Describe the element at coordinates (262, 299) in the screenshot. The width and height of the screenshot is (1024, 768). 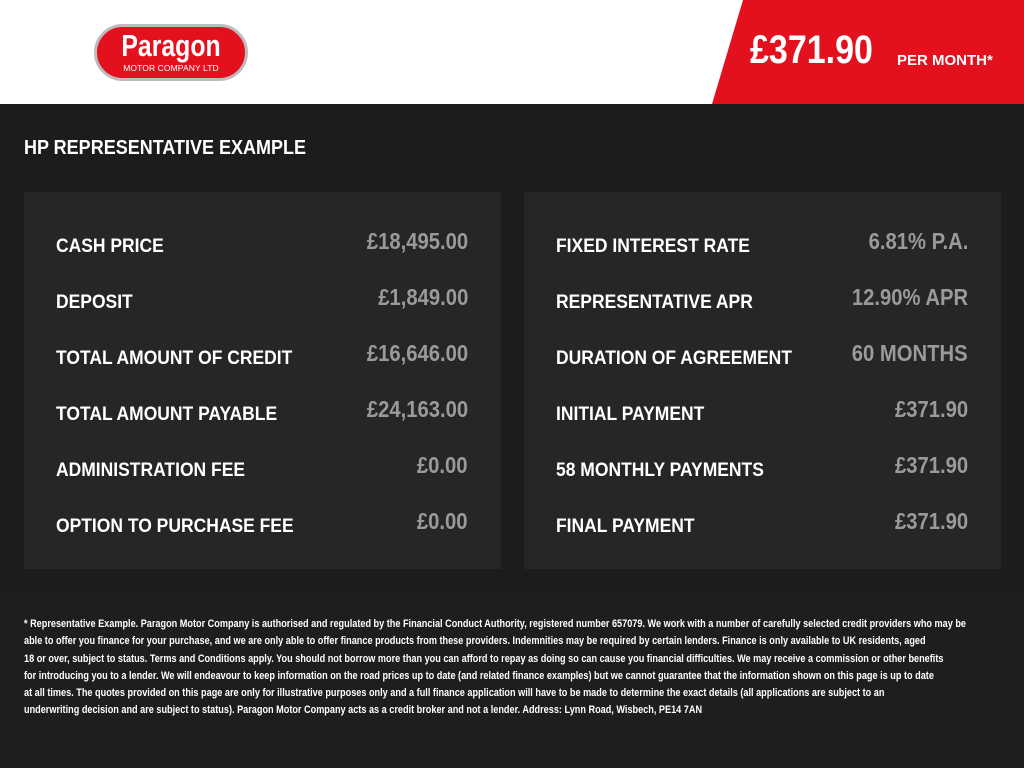
I see `finance-row: DEPOSIT £1,849.00` at that location.